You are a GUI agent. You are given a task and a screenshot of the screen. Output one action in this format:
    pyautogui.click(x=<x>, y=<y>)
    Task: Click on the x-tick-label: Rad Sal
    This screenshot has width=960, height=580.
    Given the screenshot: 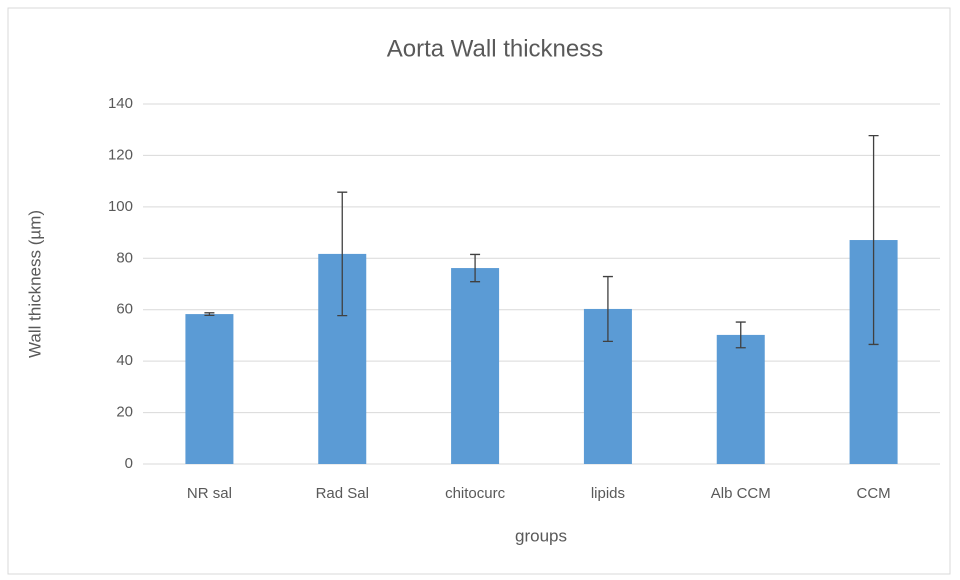 What is the action you would take?
    pyautogui.click(x=342, y=493)
    